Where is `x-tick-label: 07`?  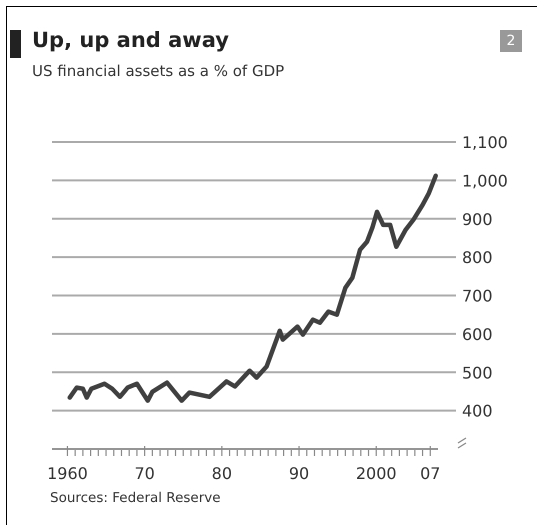 x-tick-label: 07 is located at coordinates (430, 473).